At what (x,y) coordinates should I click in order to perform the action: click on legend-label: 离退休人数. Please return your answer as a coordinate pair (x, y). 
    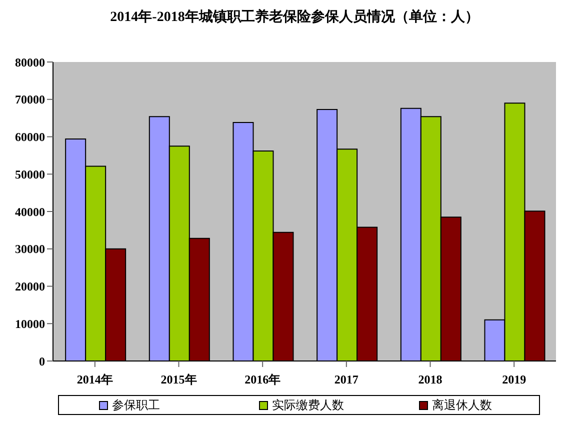
    Looking at the image, I should click on (462, 405).